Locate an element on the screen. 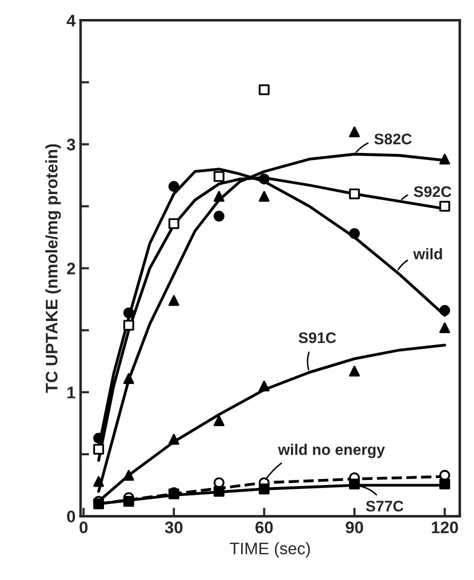 This screenshot has height=580, width=474. y-axis-title: TC UPTAKE (nmole/mg protein) is located at coordinates (53, 268).